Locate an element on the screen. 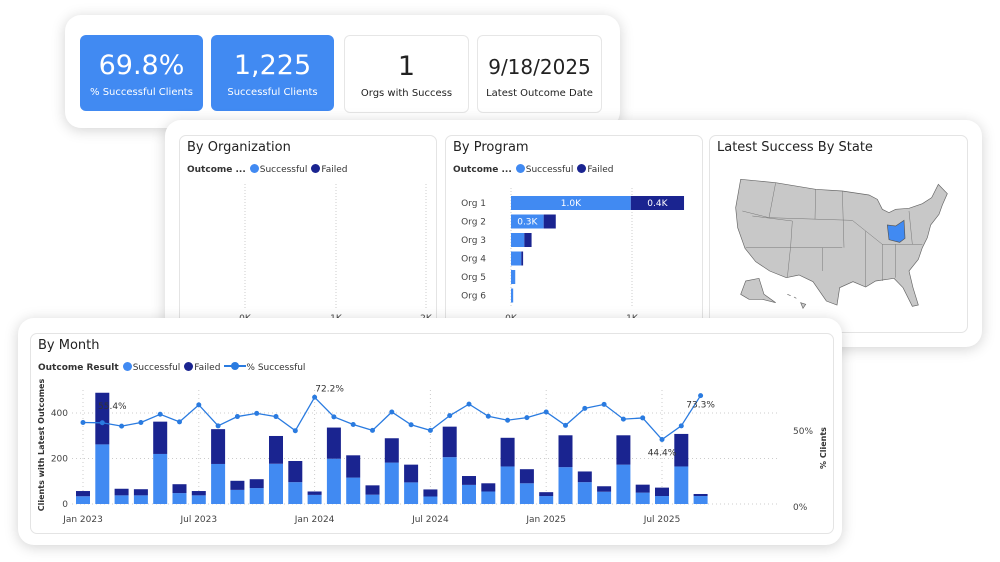  kpi-label: Orgs with Success is located at coordinates (406, 93).